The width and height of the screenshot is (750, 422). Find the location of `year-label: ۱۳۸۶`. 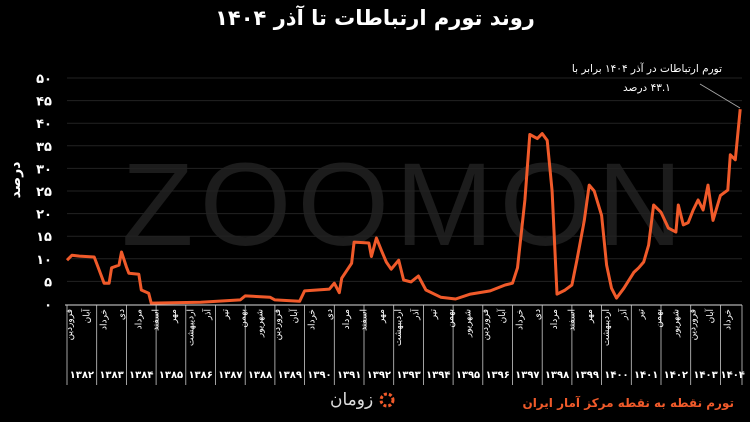

year-label: ۱۳۸۶ is located at coordinates (200, 375).